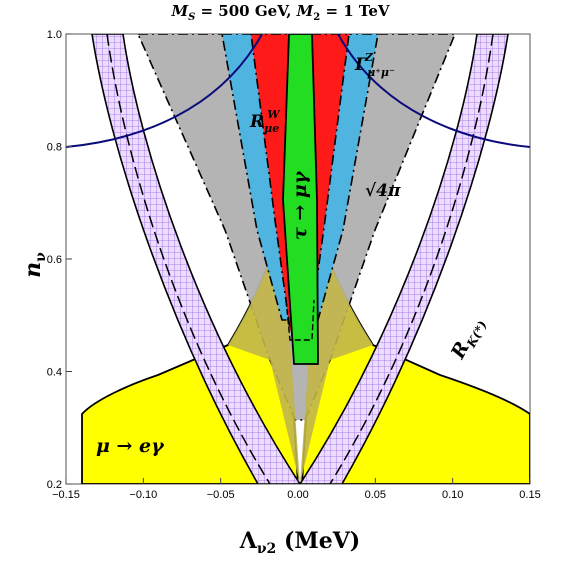  I want to click on x-axis-label: Λν2 (MeV), so click(299, 542).